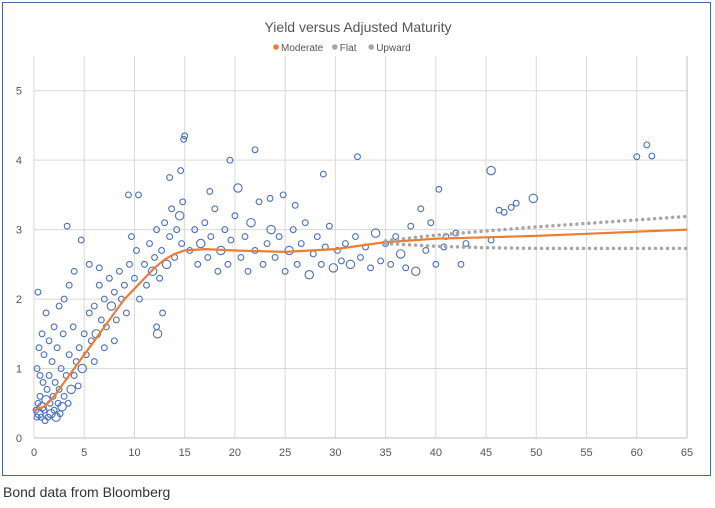 The image size is (715, 508). I want to click on x-tick-label: 5, so click(84, 453).